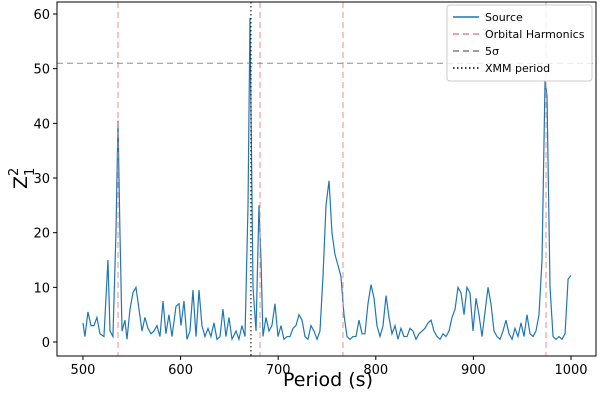 Image resolution: width=600 pixels, height=400 pixels. Describe the element at coordinates (375, 370) in the screenshot. I see `x-tick-label: 800` at that location.